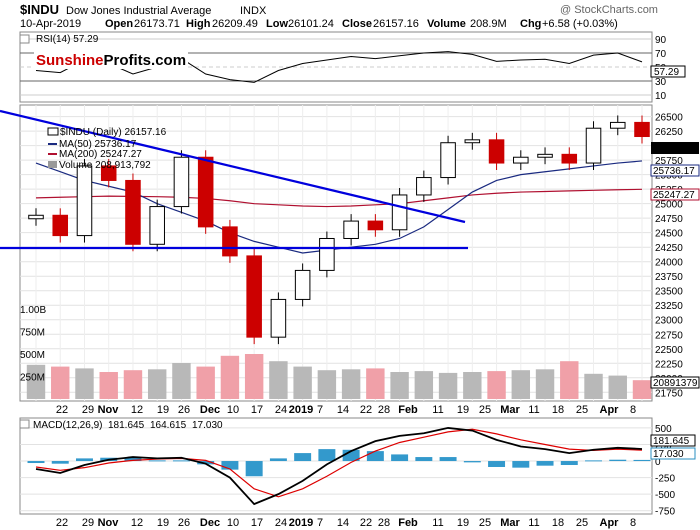 This screenshot has width=700, height=530. I want to click on macd-tick: -500, so click(665, 495).